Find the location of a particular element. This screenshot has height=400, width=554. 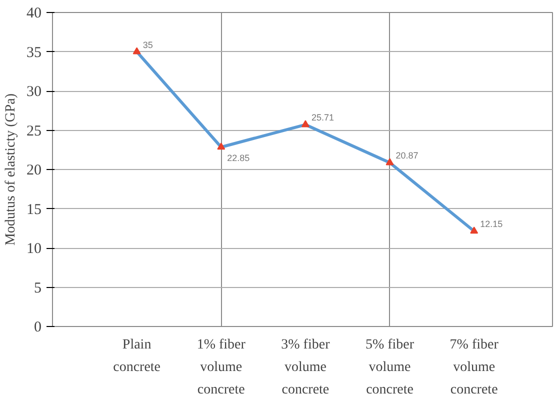

x-tick-label: Plain concrete is located at coordinates (137, 356).